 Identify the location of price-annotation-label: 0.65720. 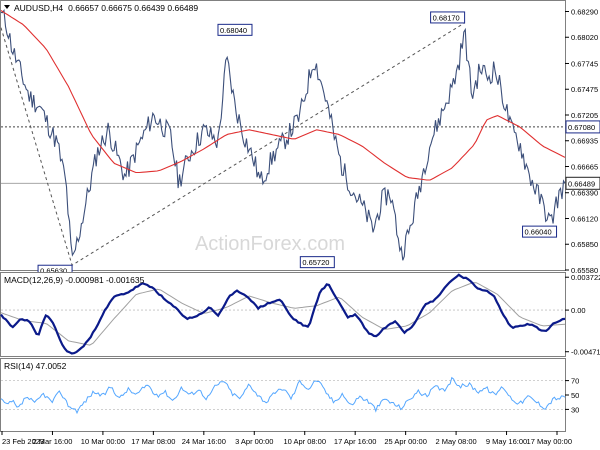
(315, 262).